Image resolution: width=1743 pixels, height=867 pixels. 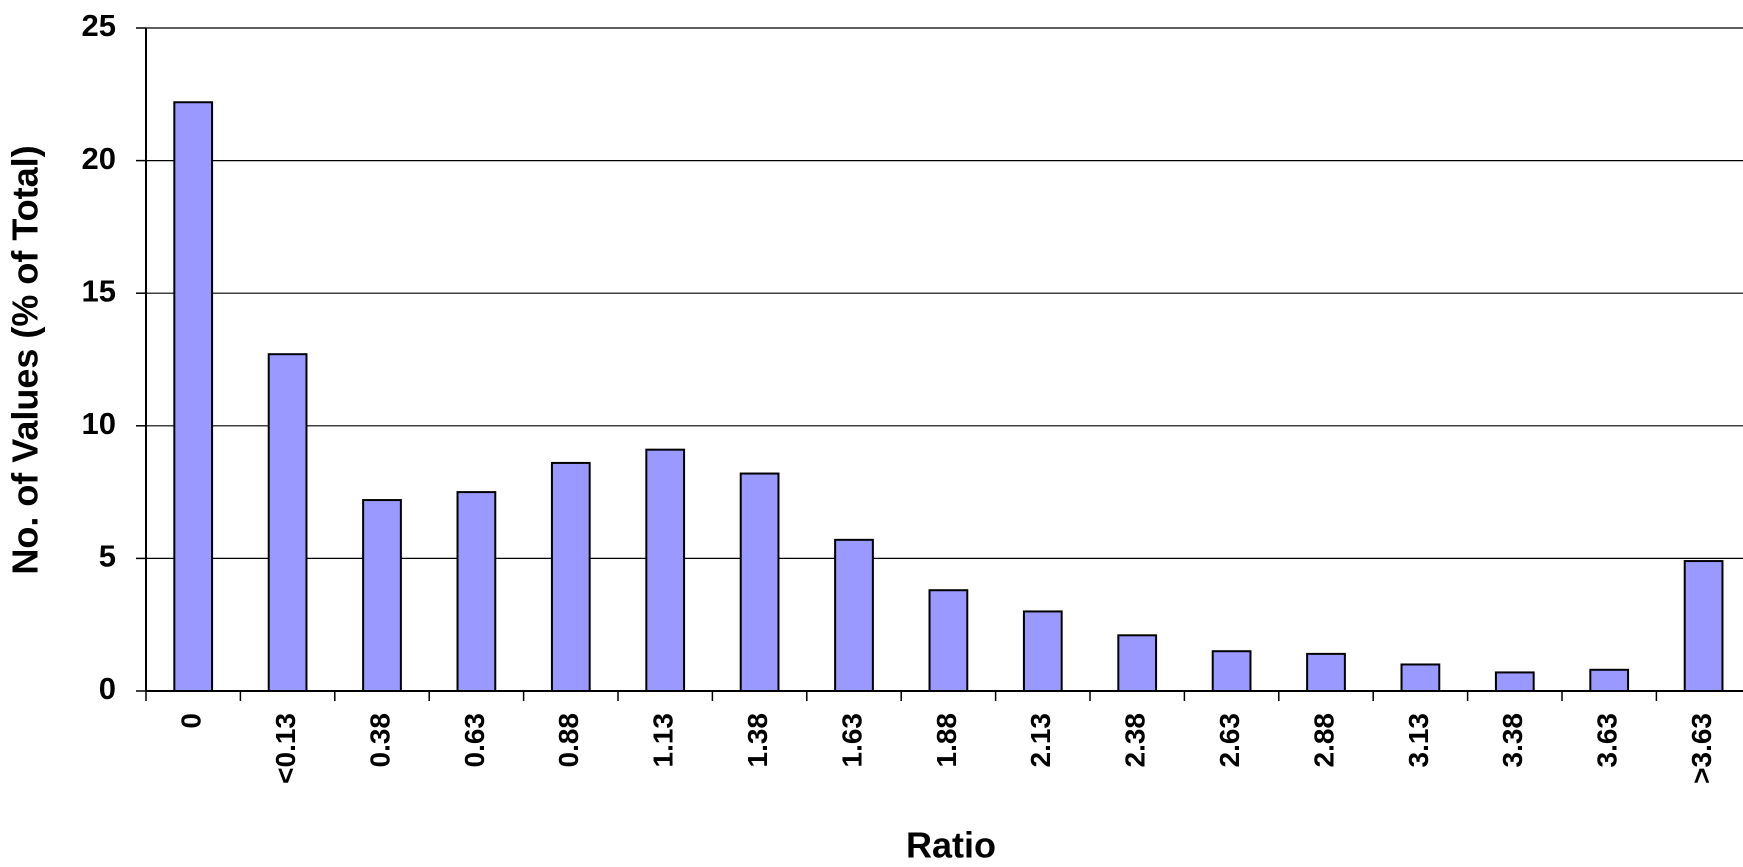 I want to click on y-tick-label: 5, so click(x=107, y=556).